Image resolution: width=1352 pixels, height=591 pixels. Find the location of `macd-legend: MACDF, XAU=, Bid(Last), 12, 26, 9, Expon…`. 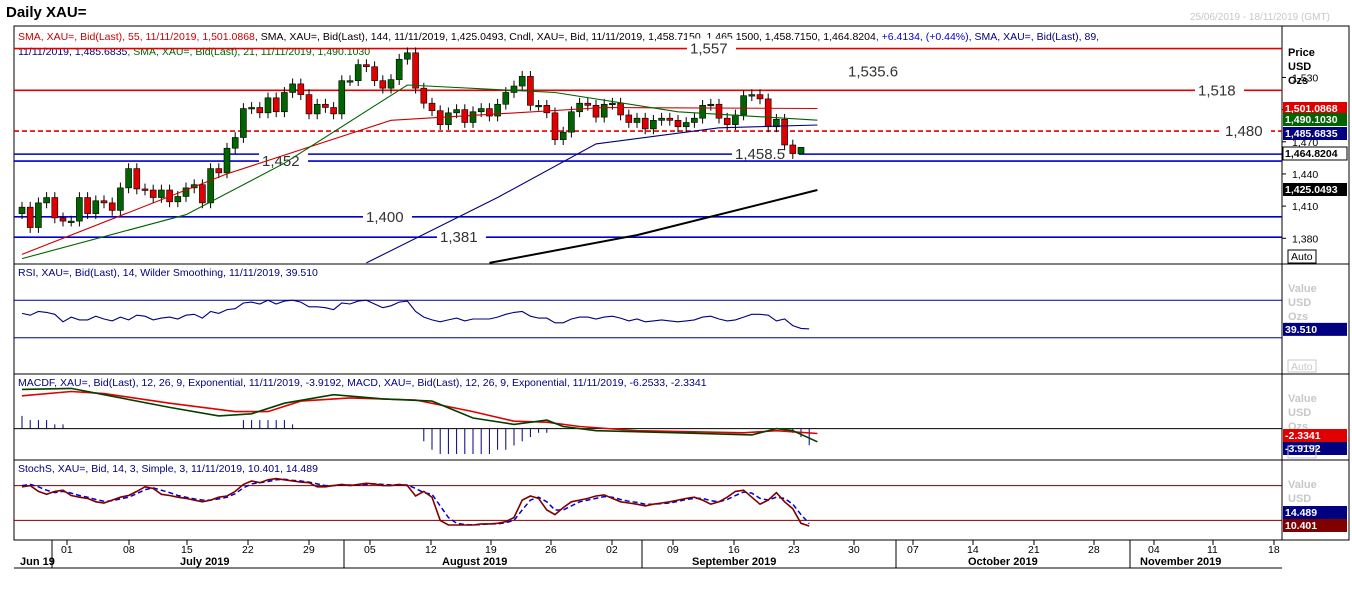

macd-legend: MACDF, XAU=, Bid(Last), 12, 26, 9, Expon… is located at coordinates (362, 383).